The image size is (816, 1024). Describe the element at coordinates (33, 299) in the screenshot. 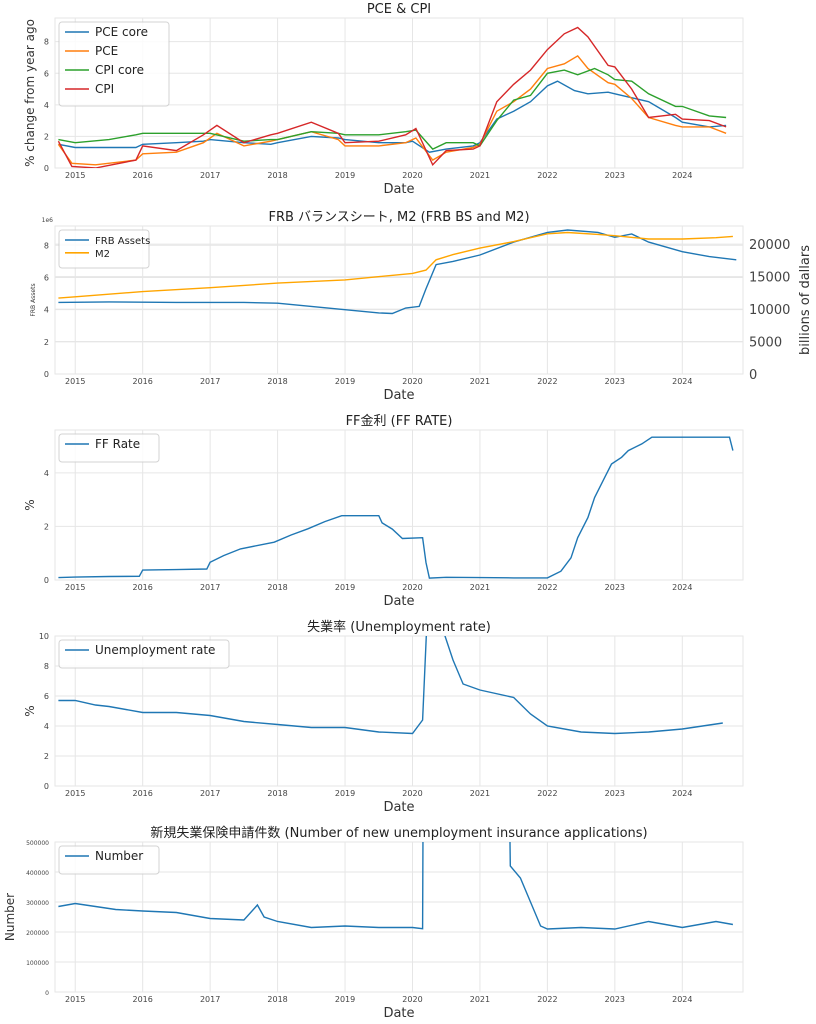

I see `y-axis-label: FRB Assets` at that location.